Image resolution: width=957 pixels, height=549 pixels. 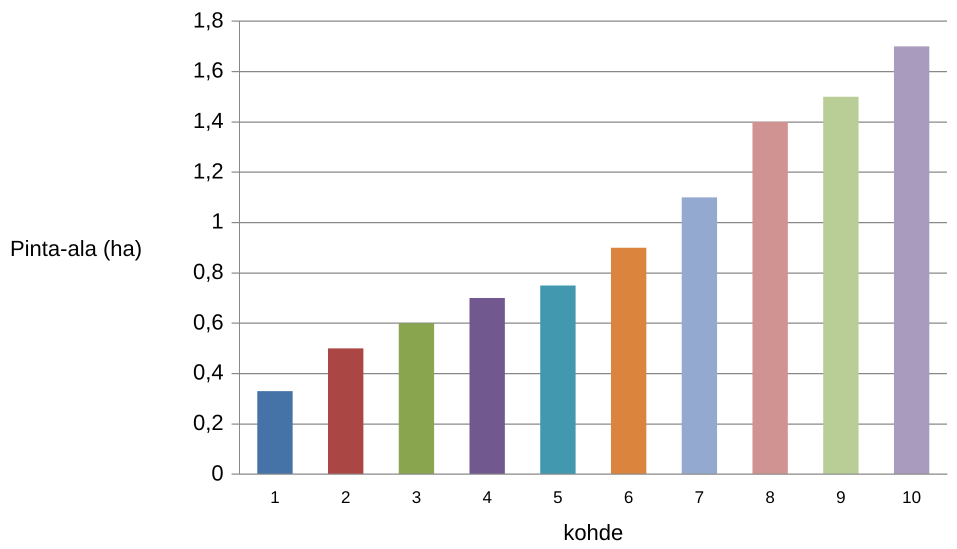 I want to click on x-tick-label: 5, so click(x=558, y=498).